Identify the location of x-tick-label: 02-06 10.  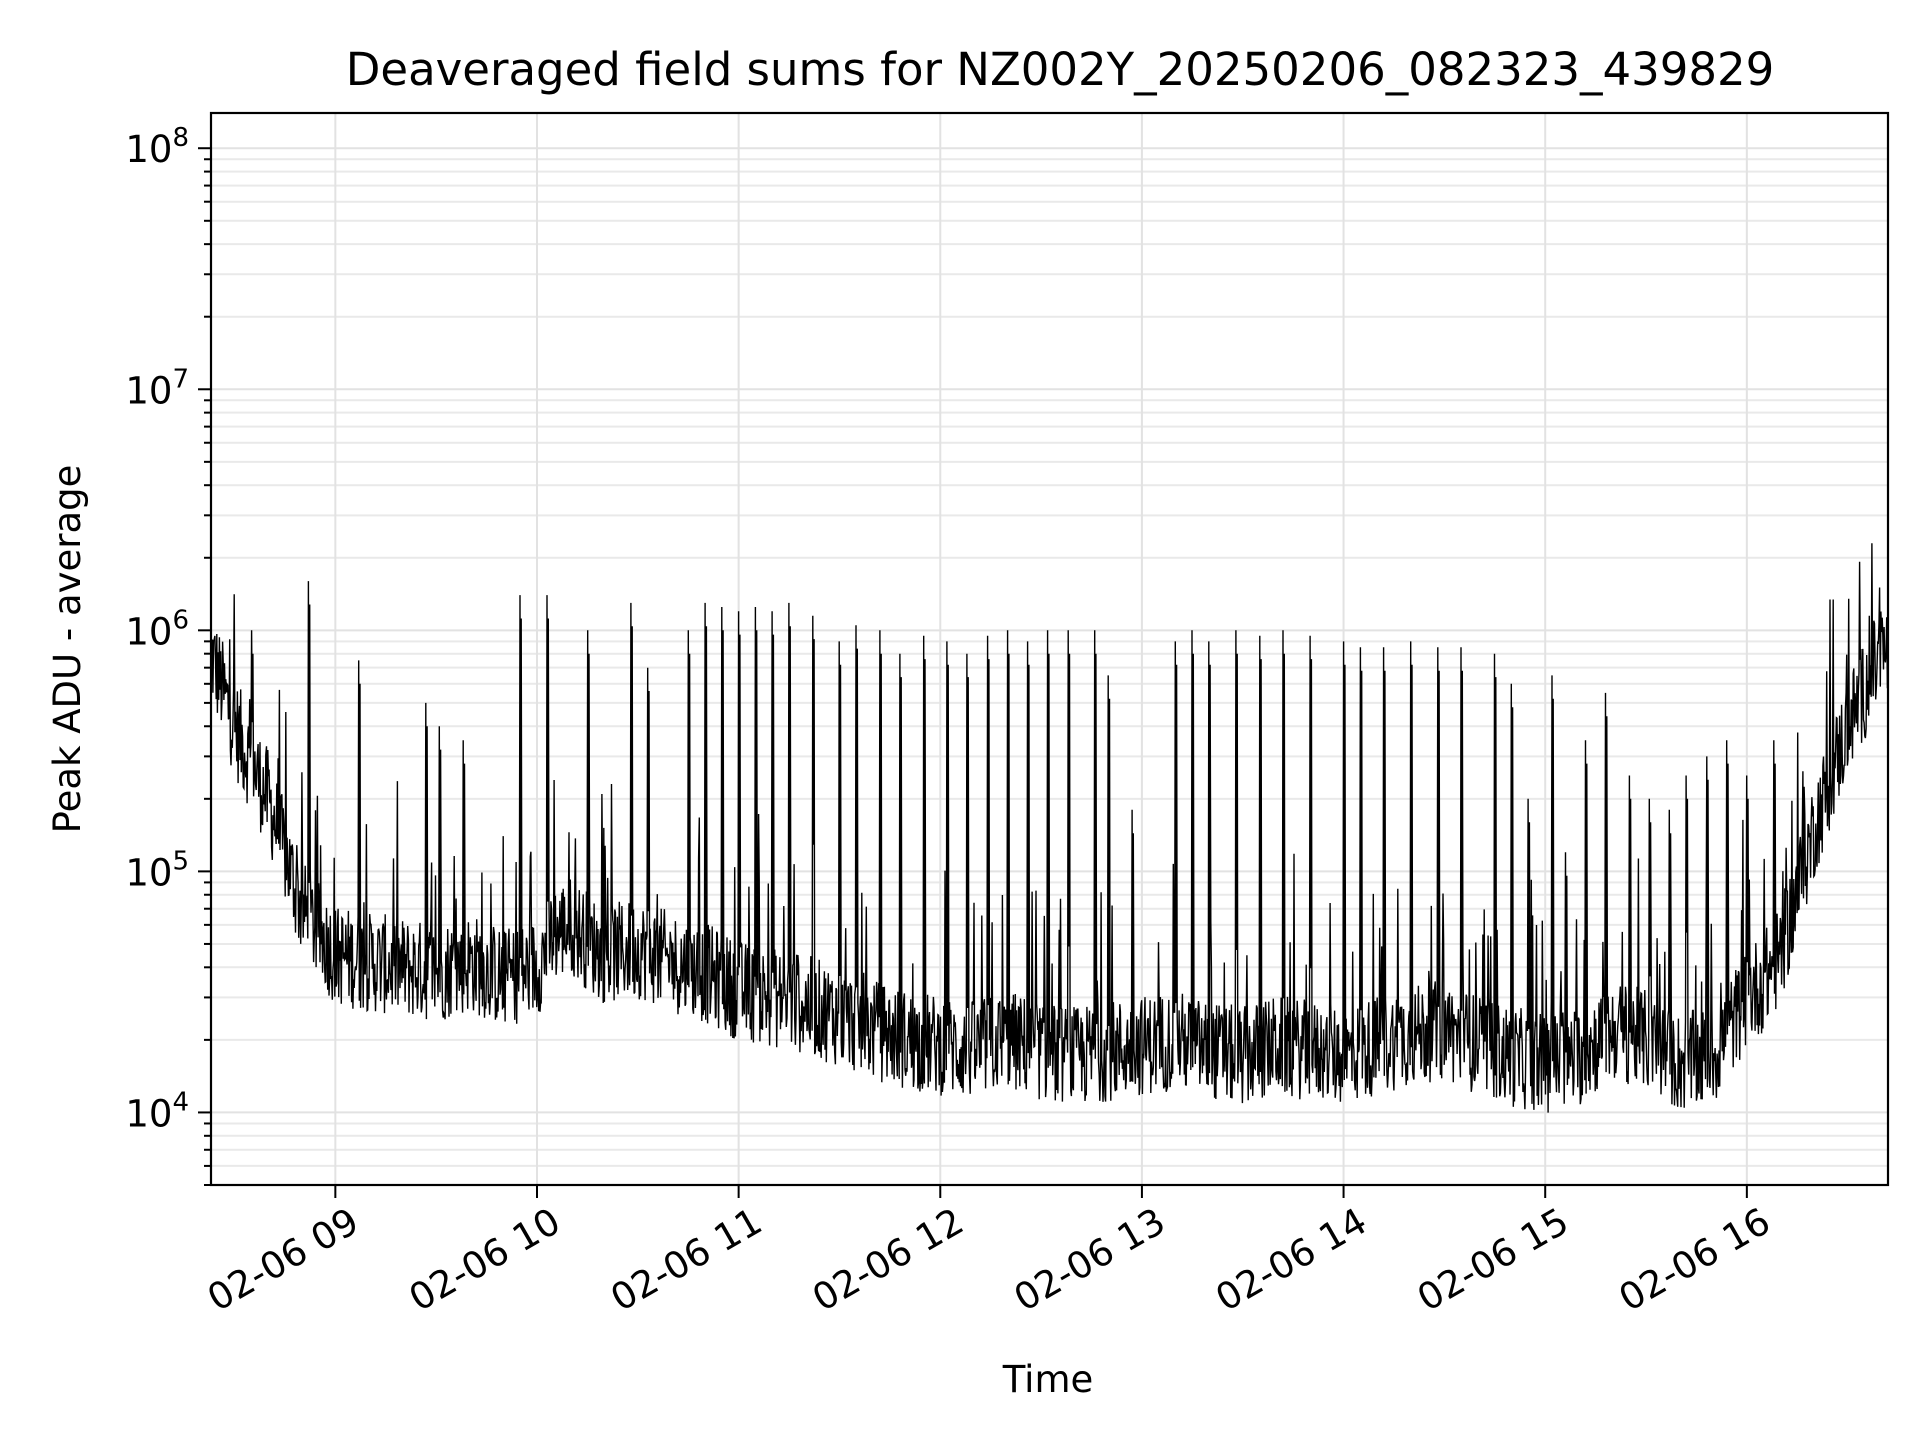
(485, 1260).